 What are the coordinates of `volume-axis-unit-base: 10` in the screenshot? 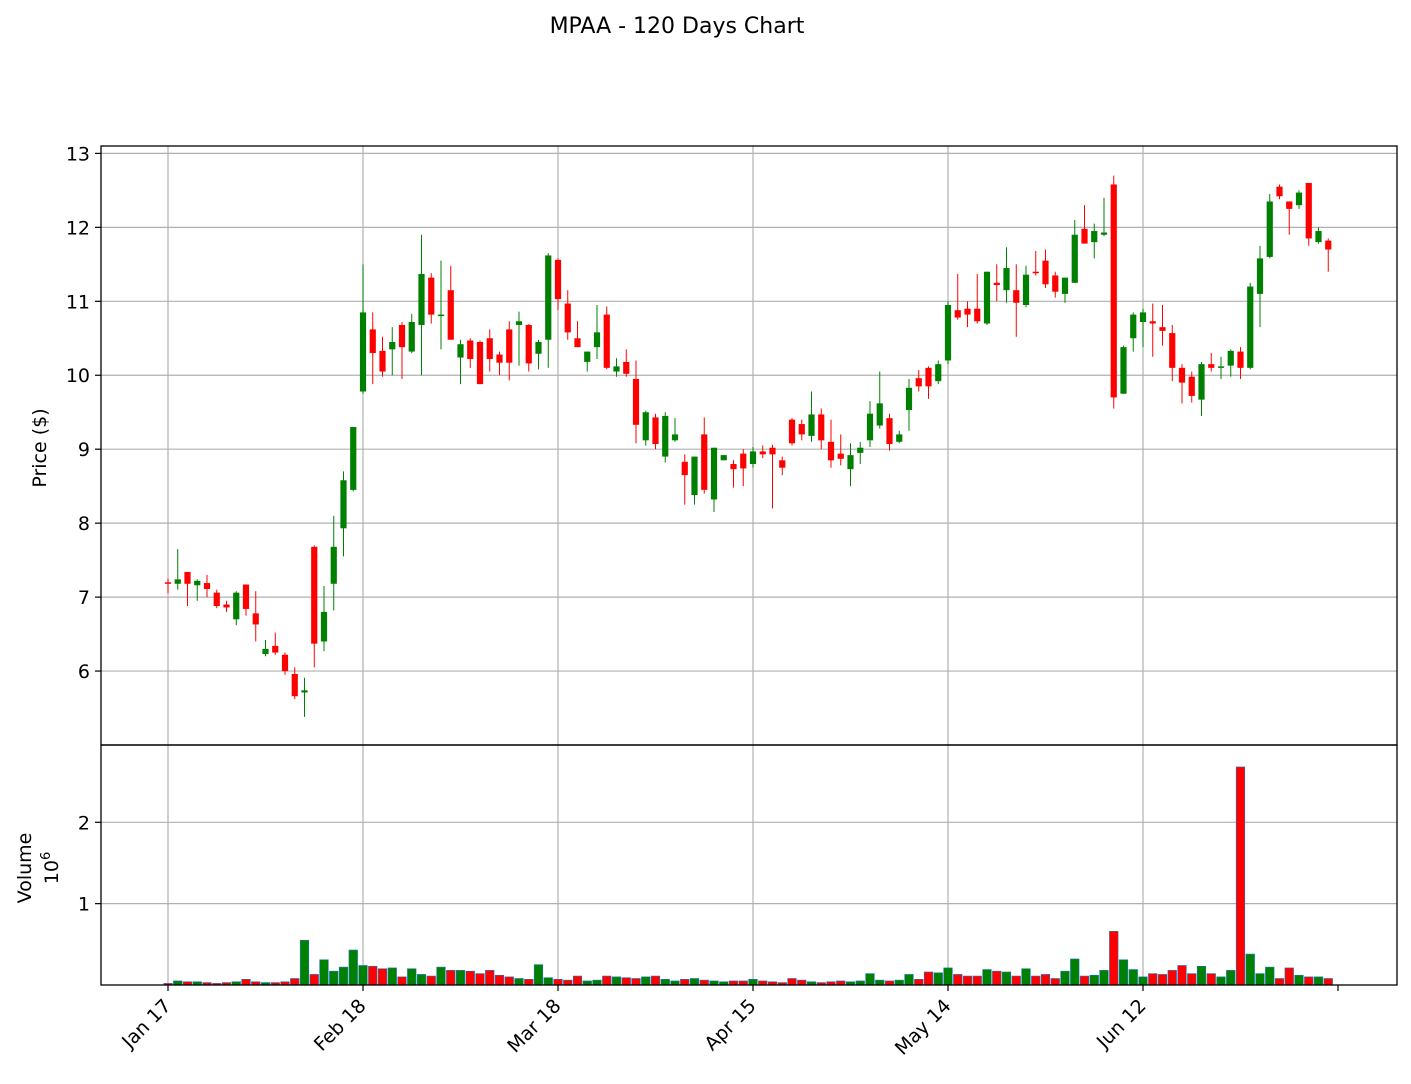 It's located at (52, 872).